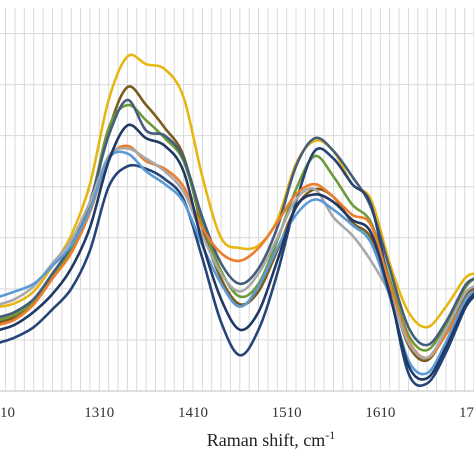 This screenshot has height=474, width=474. What do you see at coordinates (237, 413) in the screenshot?
I see `x-tick-labels: 10 1310 1410 1510 1610 17` at bounding box center [237, 413].